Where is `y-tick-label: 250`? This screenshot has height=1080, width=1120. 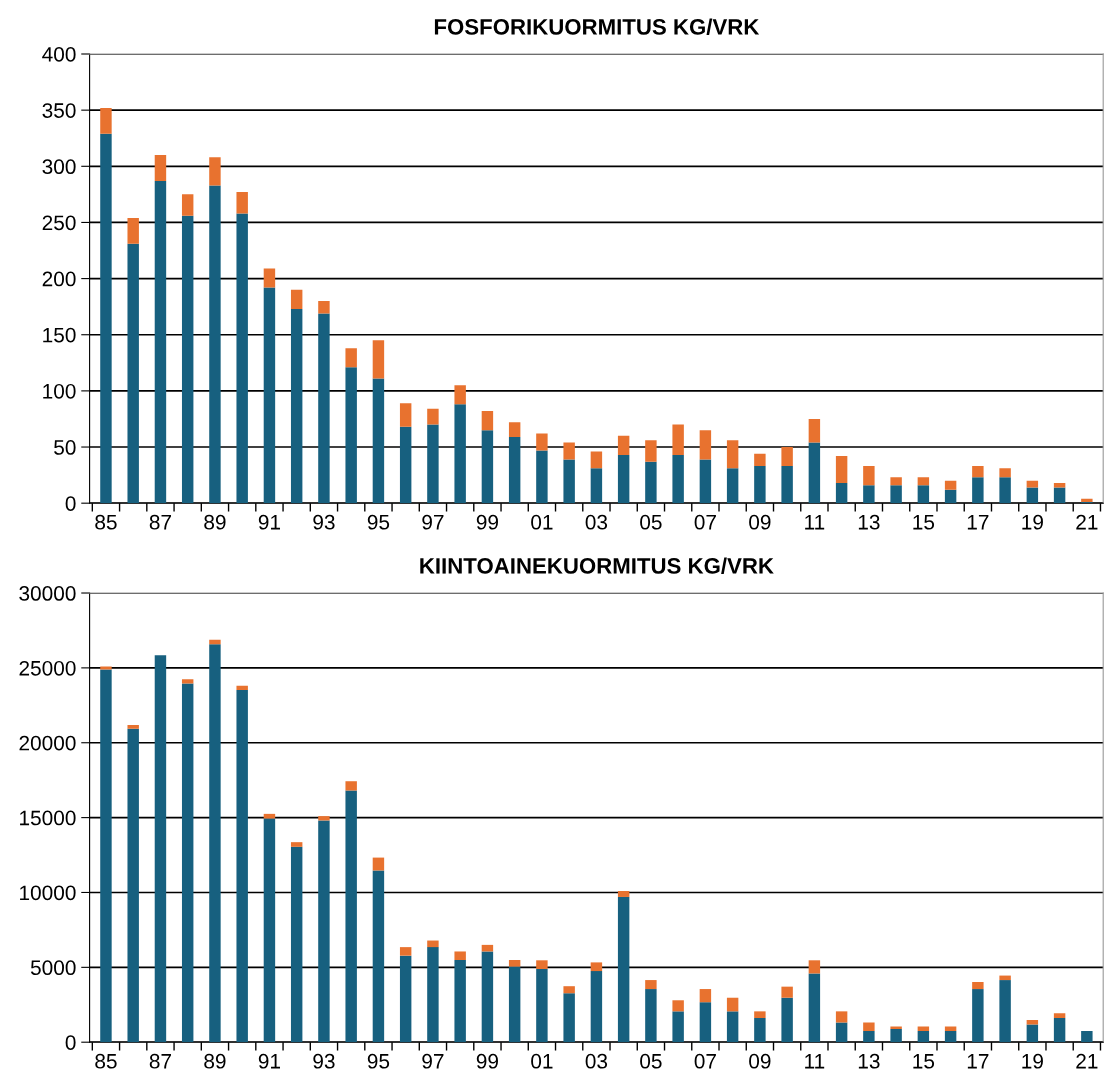
y-tick-label: 250 is located at coordinates (59, 223).